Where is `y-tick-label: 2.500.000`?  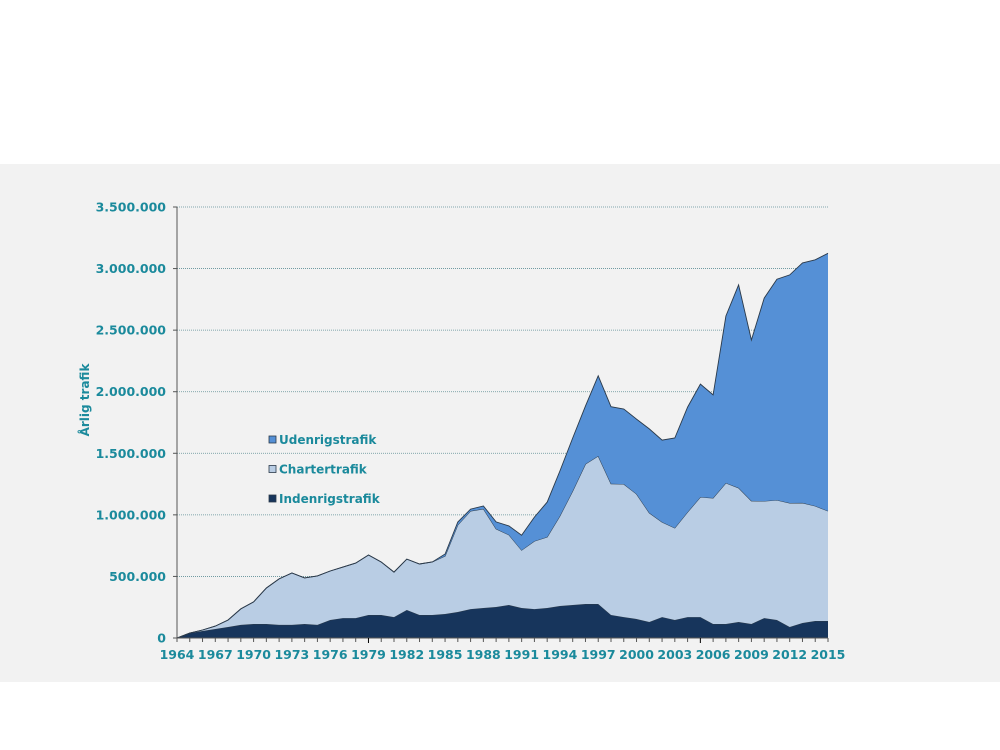 y-tick-label: 2.500.000 is located at coordinates (131, 330).